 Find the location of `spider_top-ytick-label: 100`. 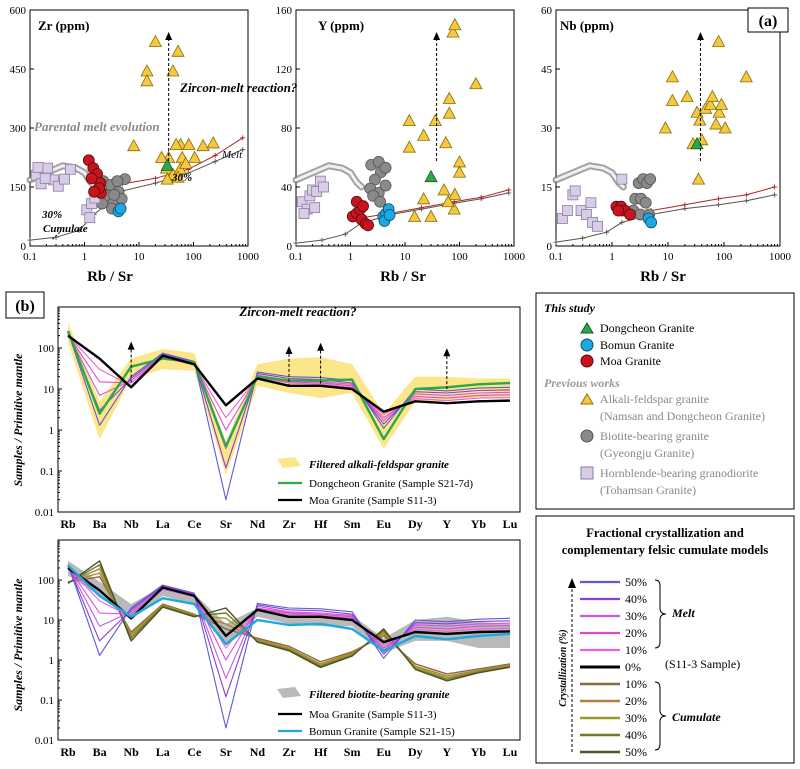

spider_top-ytick-label: 100 is located at coordinates (46, 349).